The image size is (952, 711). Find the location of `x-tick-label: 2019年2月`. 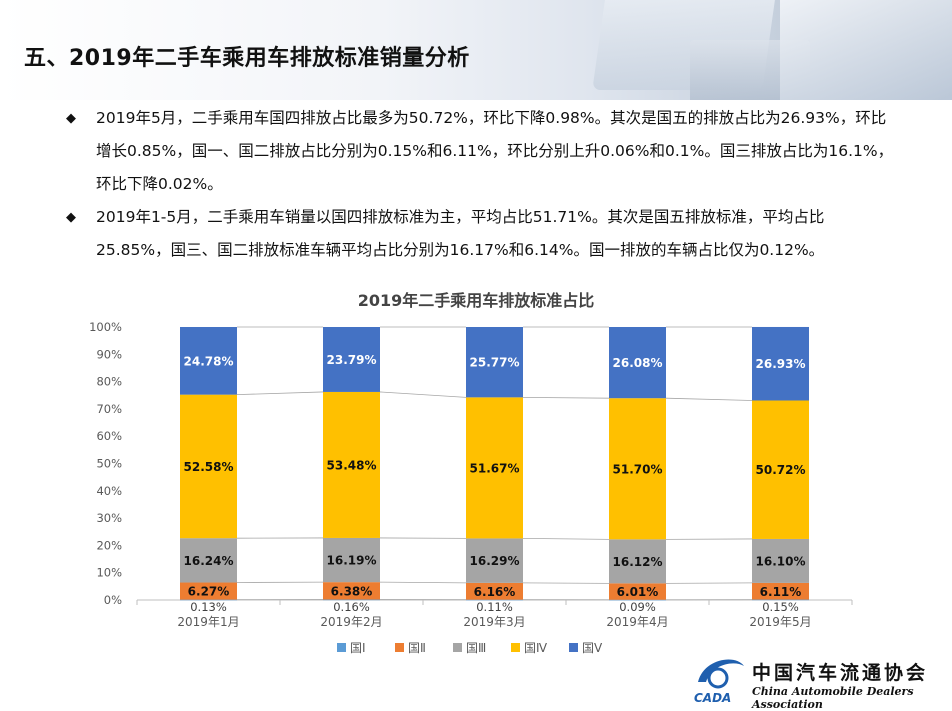

x-tick-label: 2019年2月 is located at coordinates (351, 622).